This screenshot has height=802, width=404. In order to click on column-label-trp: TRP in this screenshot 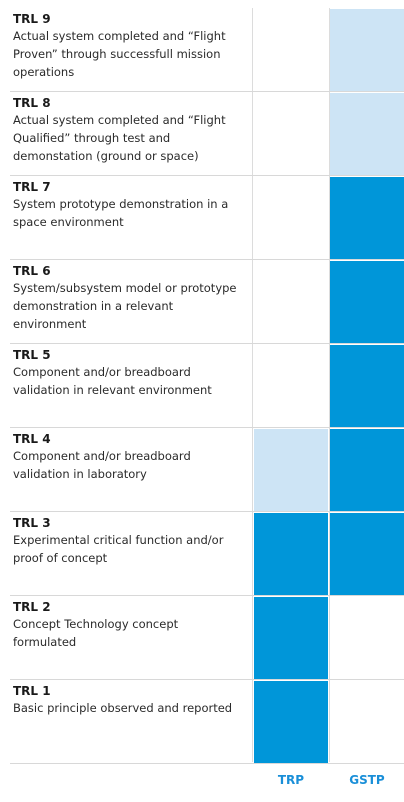, I will do `click(291, 780)`.